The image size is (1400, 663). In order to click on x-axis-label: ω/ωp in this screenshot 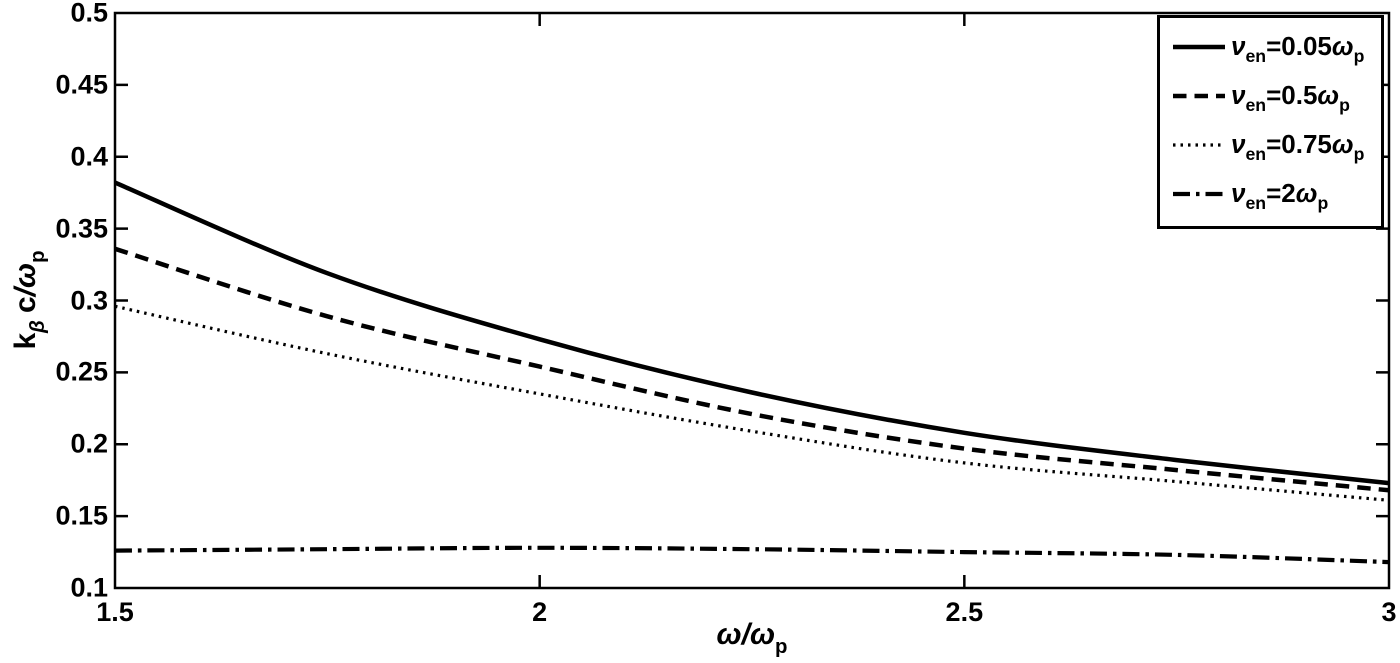, I will do `click(752, 638)`.